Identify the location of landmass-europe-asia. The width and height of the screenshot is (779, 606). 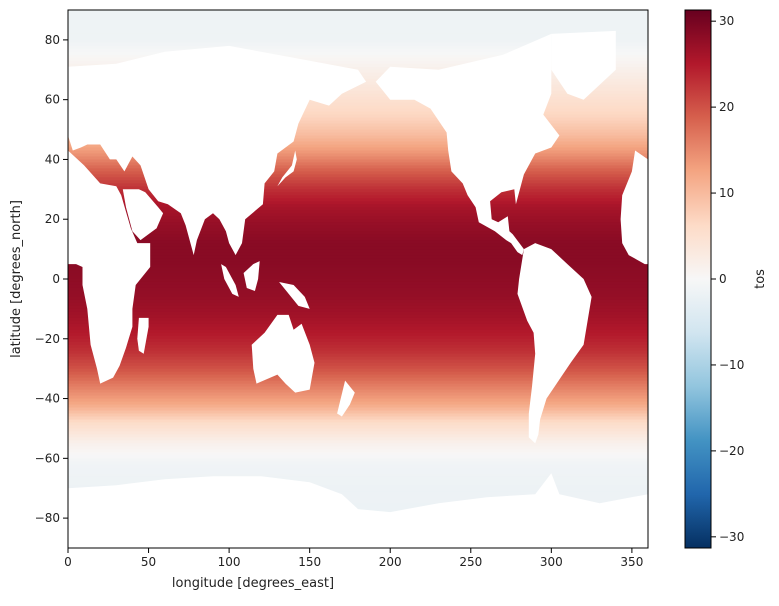
(217, 150).